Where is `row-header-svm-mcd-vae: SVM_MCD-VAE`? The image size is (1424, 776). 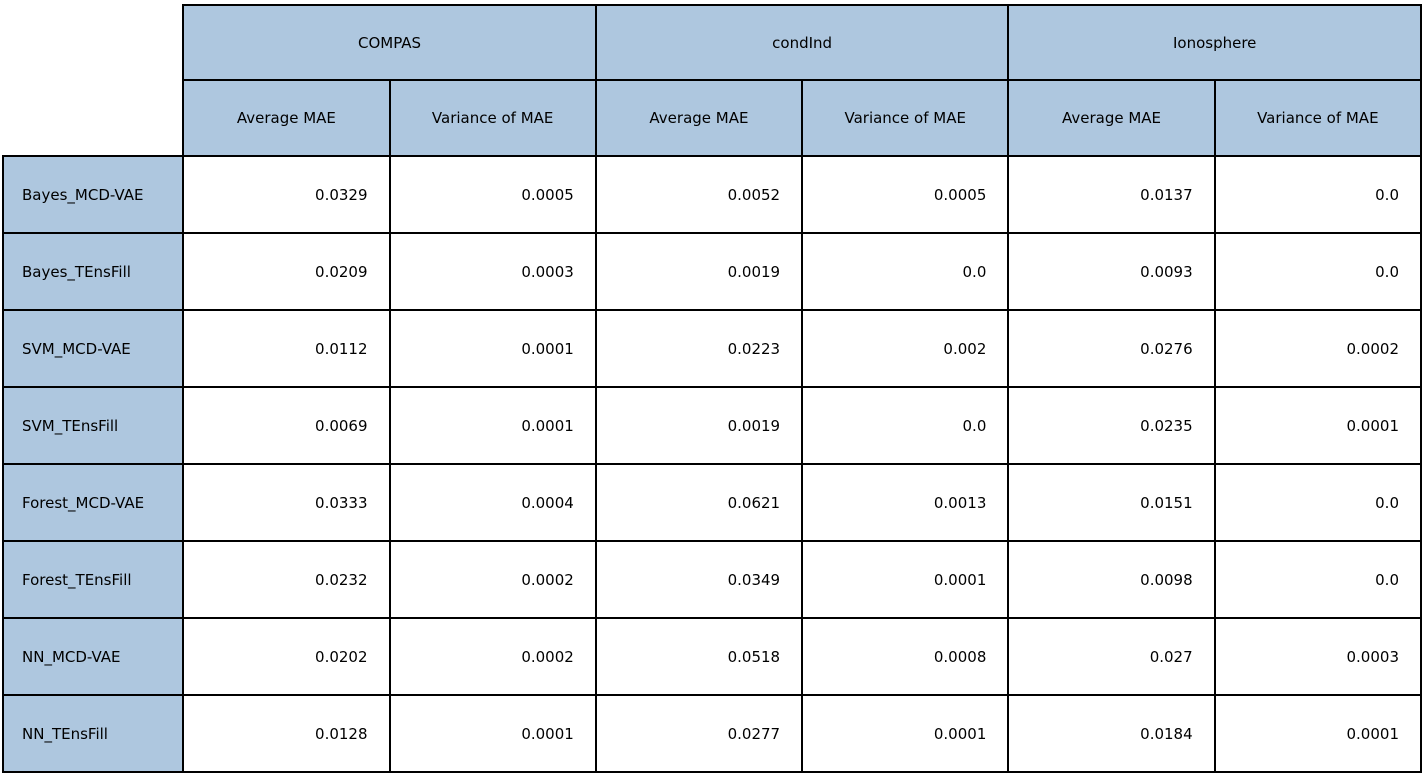 row-header-svm-mcd-vae: SVM_MCD-VAE is located at coordinates (93, 348).